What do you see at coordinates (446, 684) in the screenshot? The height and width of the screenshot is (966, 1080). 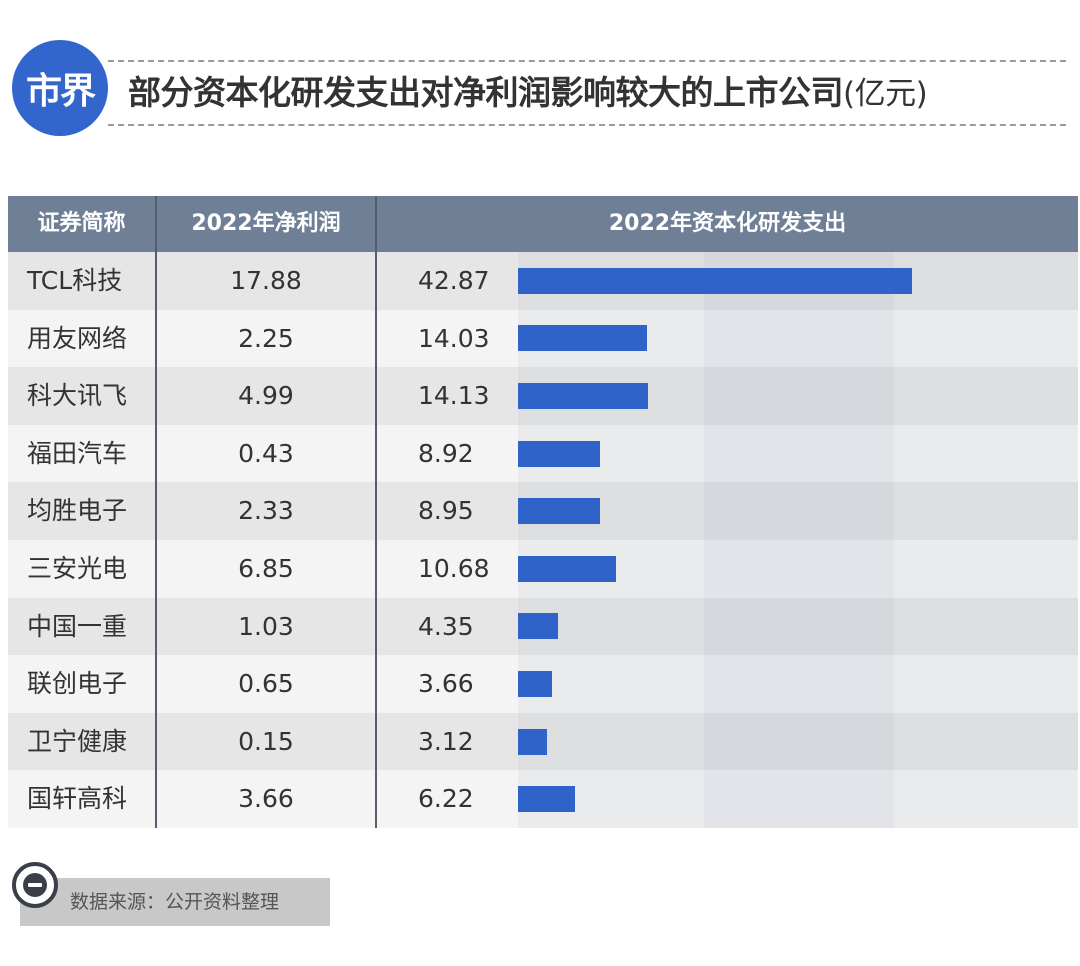 I see `cell-rd-value: 3.66` at bounding box center [446, 684].